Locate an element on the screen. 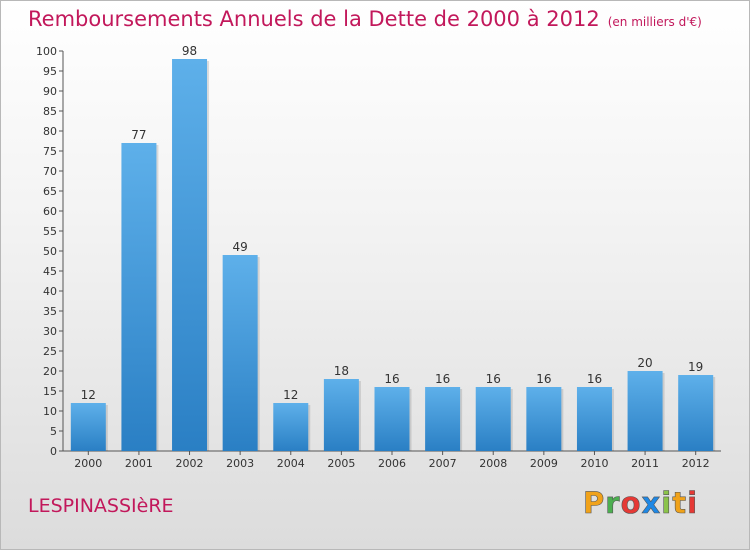 This screenshot has width=750, height=551. y-tick-label: 25 is located at coordinates (50, 351).